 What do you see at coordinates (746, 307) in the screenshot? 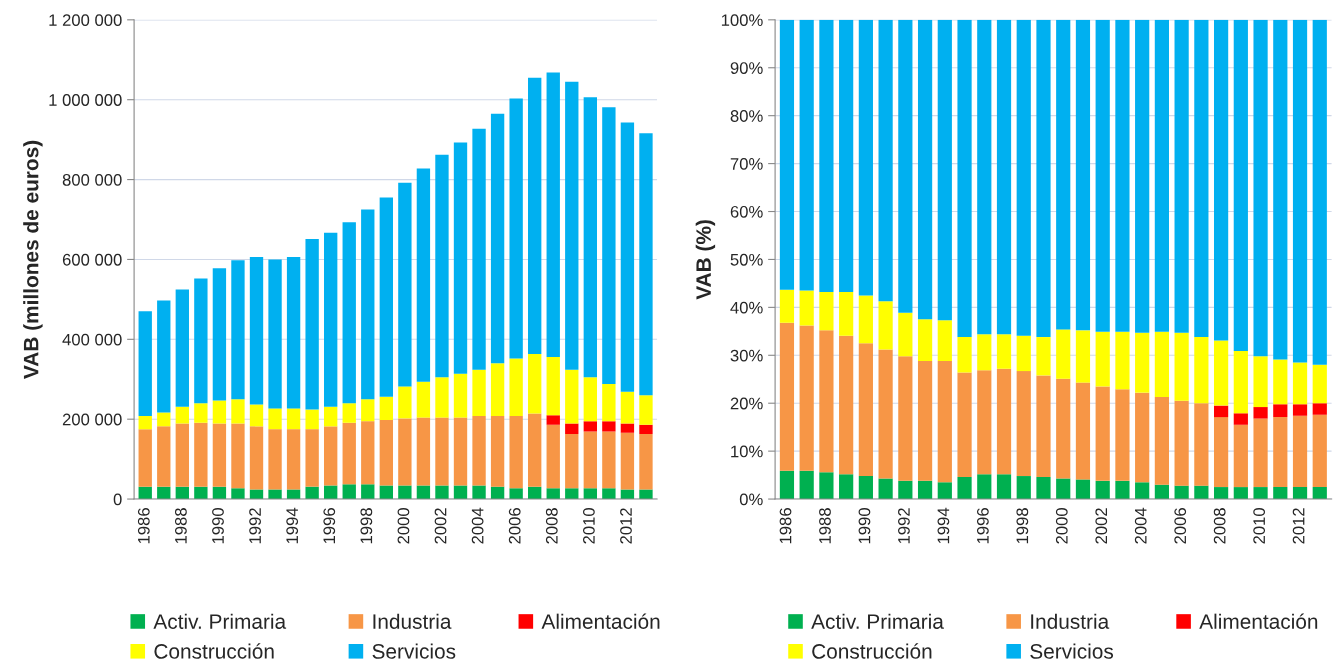
I see `y-tick-label: 40%` at bounding box center [746, 307].